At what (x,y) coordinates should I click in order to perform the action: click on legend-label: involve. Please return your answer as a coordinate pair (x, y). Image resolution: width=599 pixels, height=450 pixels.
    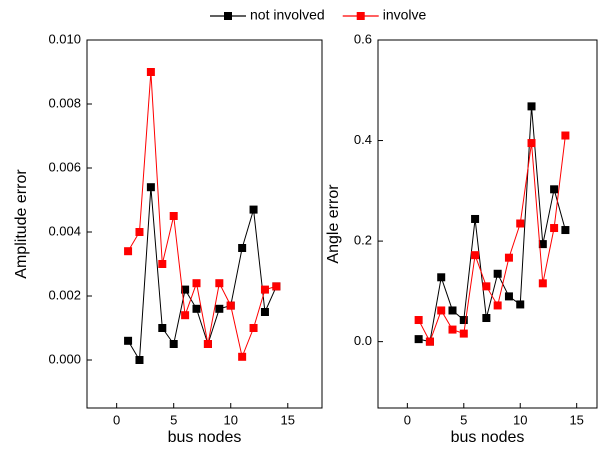
    Looking at the image, I should click on (405, 15).